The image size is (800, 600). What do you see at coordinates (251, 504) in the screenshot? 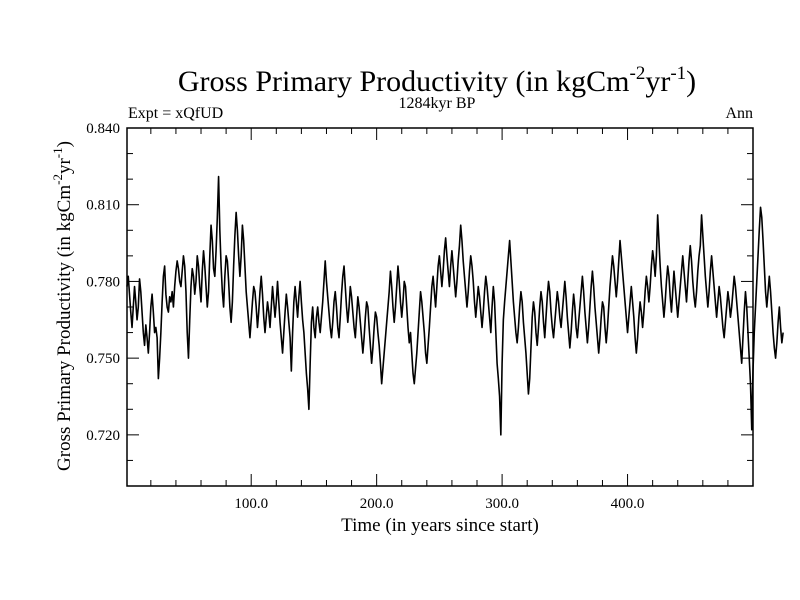
I see `x-tick-label: 100.0` at bounding box center [251, 504].